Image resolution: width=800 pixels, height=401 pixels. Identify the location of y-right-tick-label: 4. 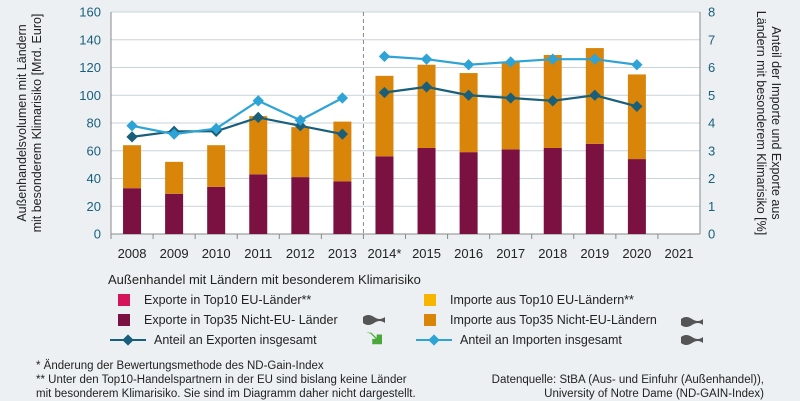
(711, 123).